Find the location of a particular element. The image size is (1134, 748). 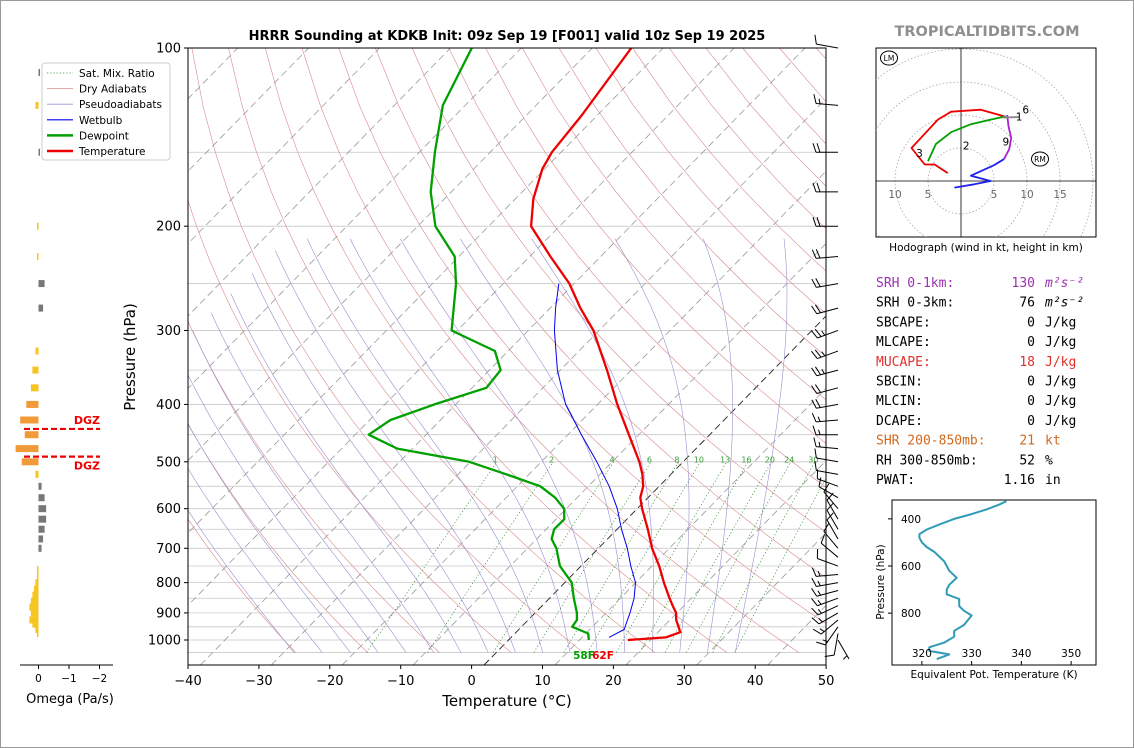

y-tick-label: 600 is located at coordinates (168, 509).